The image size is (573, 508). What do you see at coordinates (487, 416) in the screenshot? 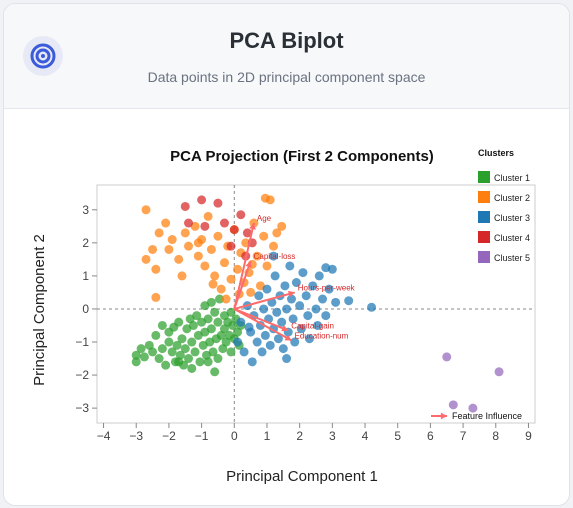
I see `feature-legend-label: Feature Influence` at bounding box center [487, 416].